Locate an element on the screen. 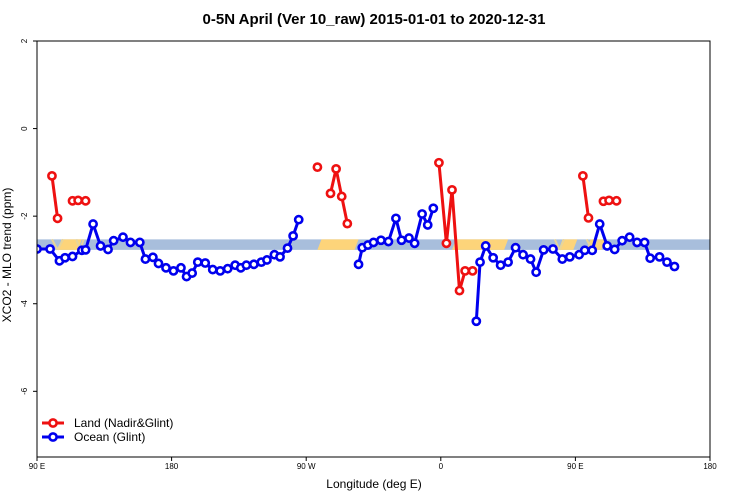 The width and height of the screenshot is (750, 500). legend-label-0: Land (Nadir&Glint) is located at coordinates (123, 423).